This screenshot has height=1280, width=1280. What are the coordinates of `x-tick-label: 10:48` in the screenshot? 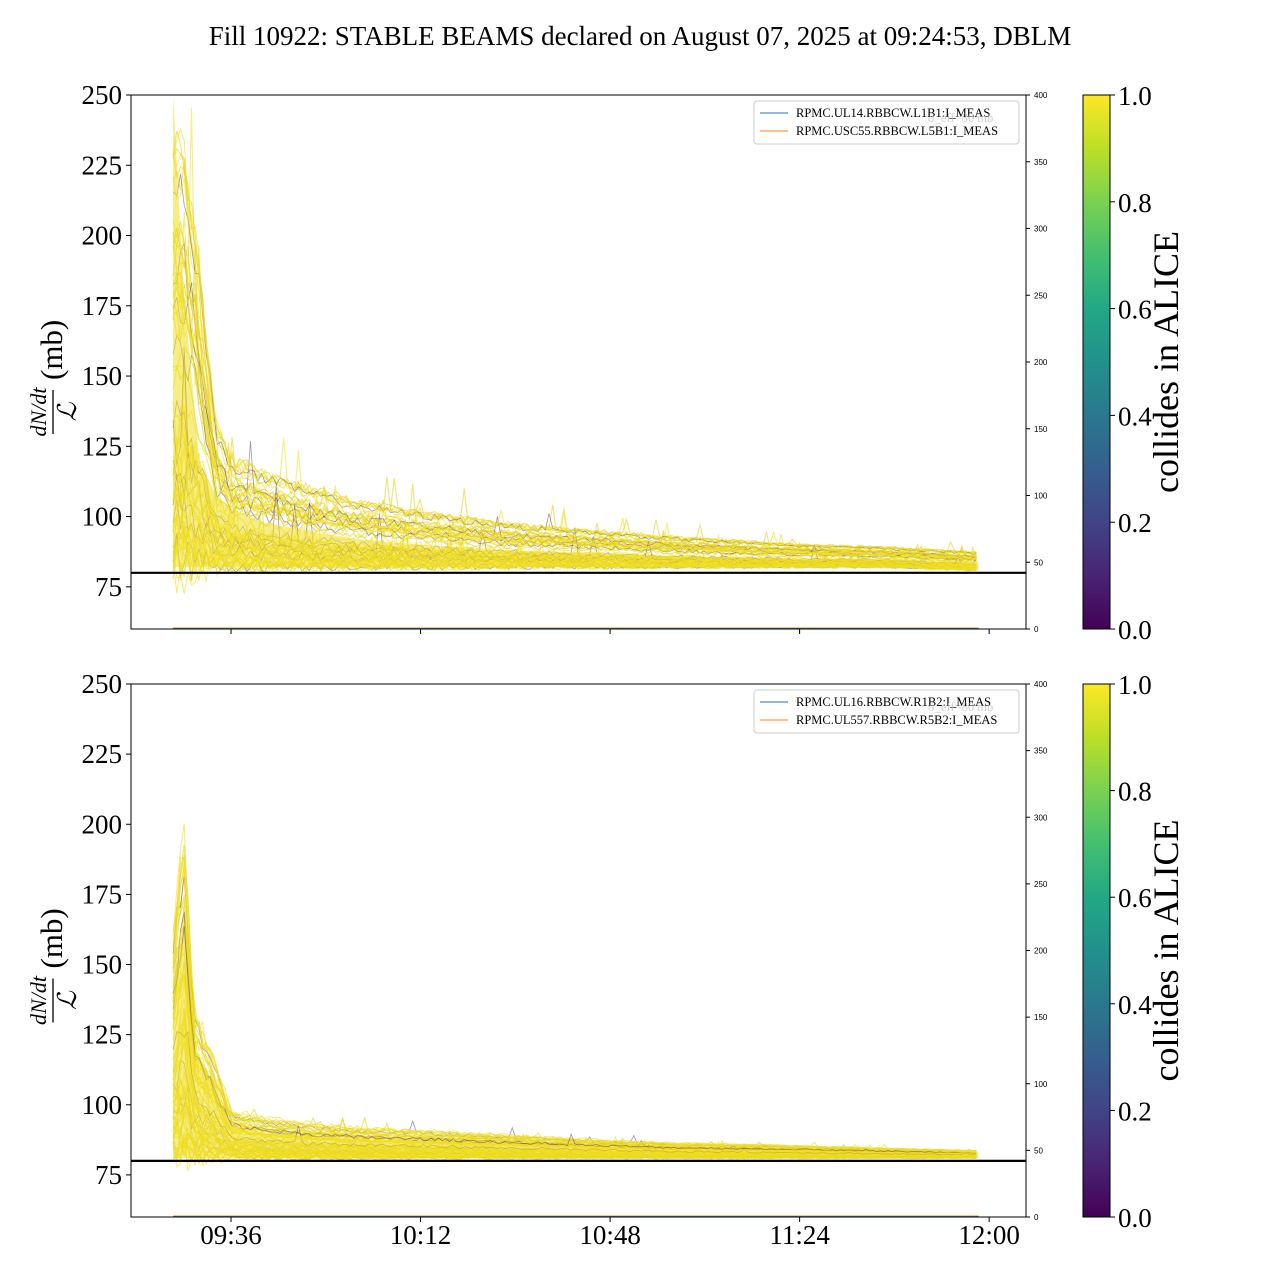 It's located at (610, 1235).